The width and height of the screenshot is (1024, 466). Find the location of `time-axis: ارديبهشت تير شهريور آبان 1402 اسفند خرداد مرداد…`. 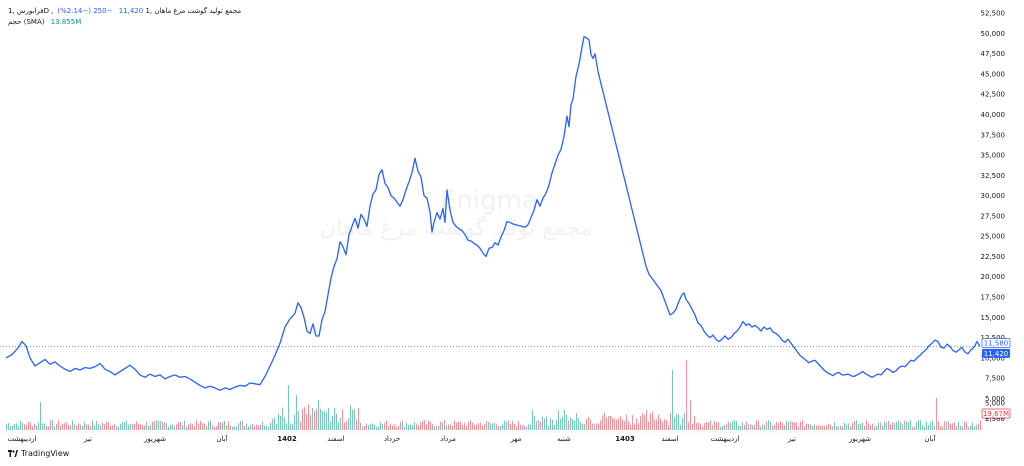

time-axis: ارديبهشت تير شهريور آبان 1402 اسفند خرداد مرداد… is located at coordinates (472, 438).